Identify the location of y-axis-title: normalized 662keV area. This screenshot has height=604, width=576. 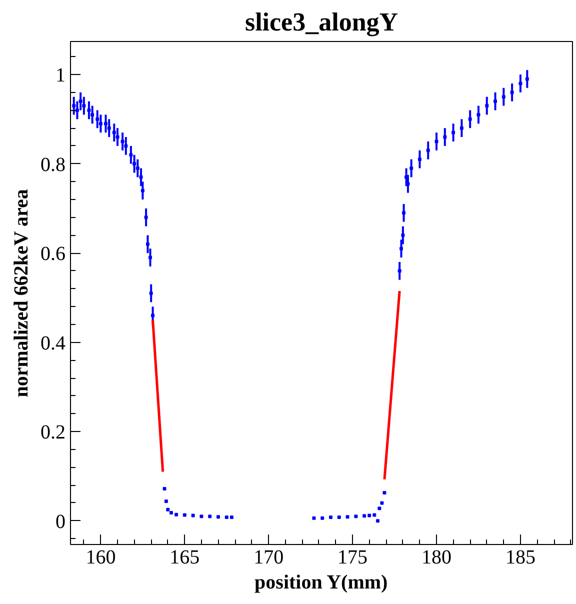
(21, 293).